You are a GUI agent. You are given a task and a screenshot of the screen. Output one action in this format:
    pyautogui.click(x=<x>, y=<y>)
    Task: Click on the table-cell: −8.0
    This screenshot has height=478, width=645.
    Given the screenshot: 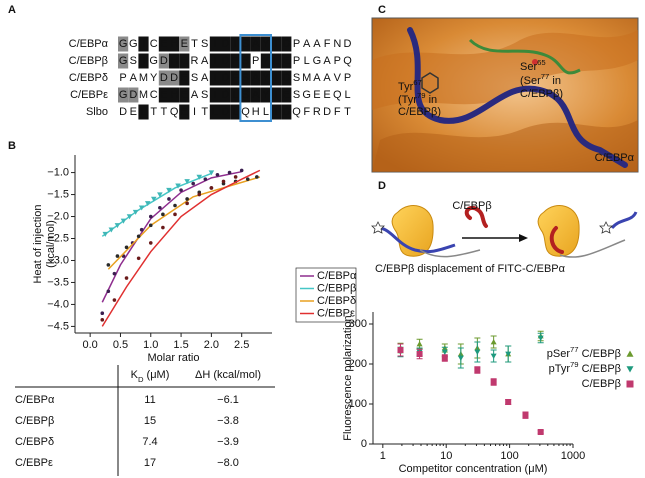 What is the action you would take?
    pyautogui.click(x=228, y=463)
    